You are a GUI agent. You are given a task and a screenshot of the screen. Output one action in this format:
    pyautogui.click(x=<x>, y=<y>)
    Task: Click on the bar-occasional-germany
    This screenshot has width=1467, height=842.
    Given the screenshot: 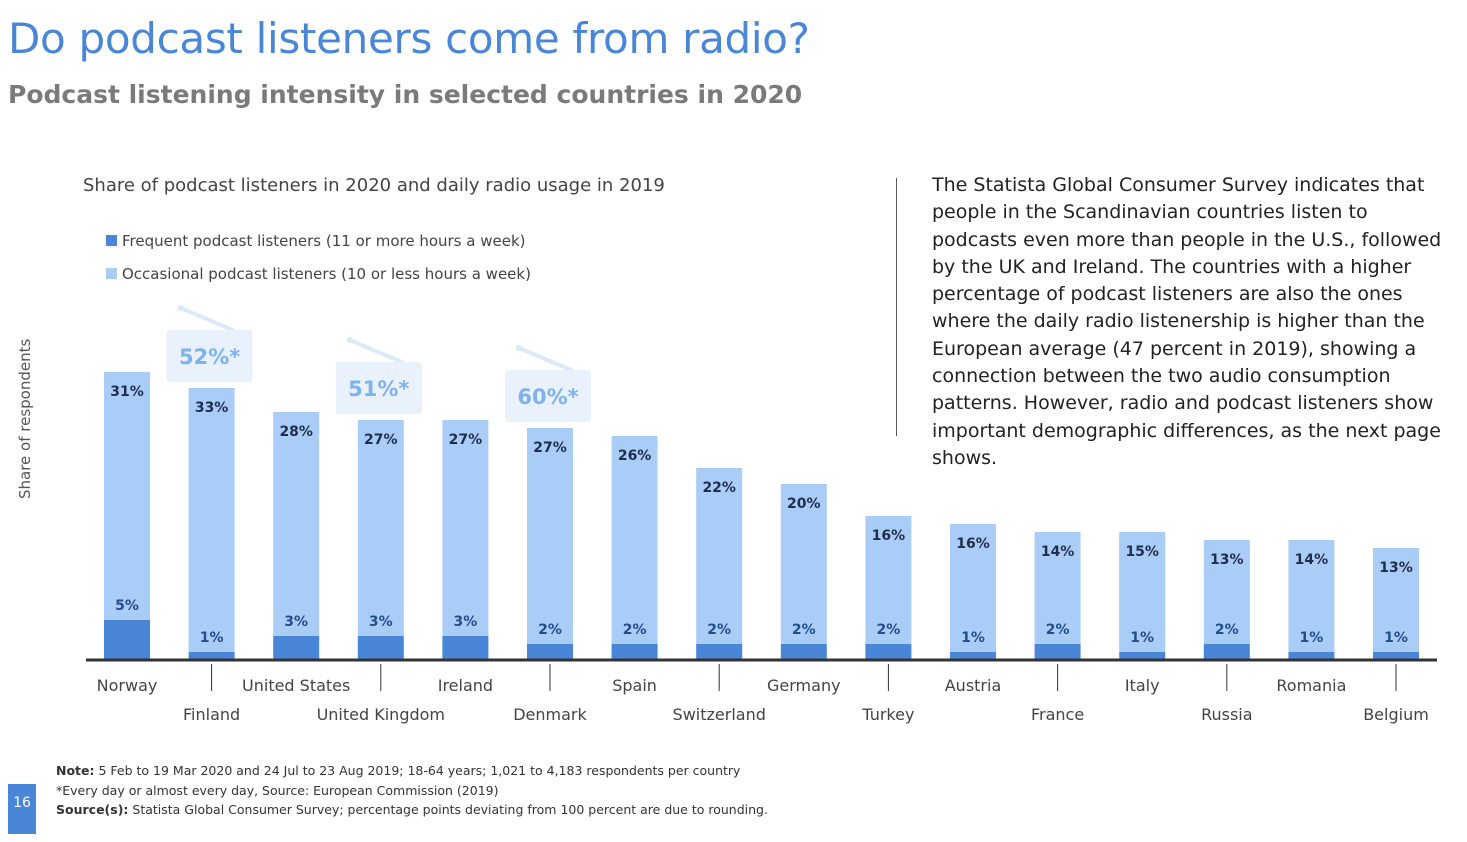 What is the action you would take?
    pyautogui.click(x=803, y=564)
    